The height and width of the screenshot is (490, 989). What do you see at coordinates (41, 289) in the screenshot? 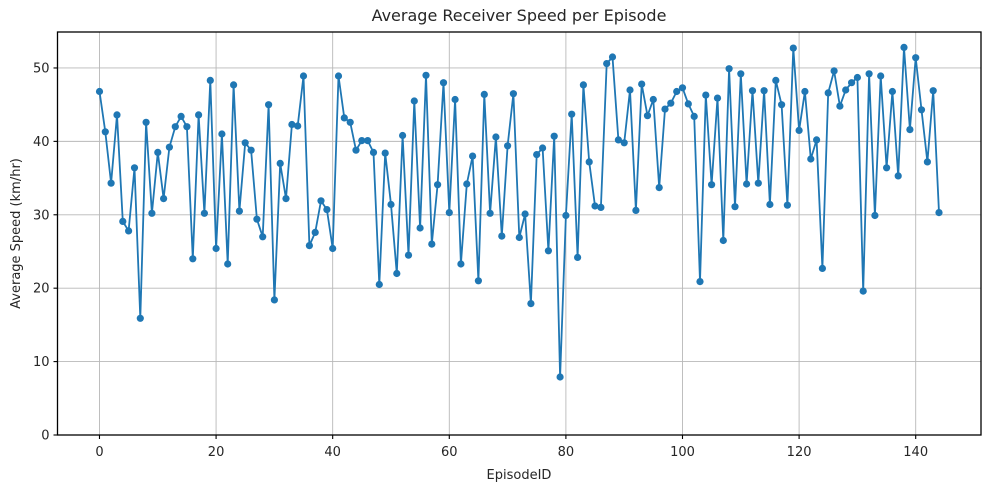
I see `y-tick-label: 20` at bounding box center [41, 289].